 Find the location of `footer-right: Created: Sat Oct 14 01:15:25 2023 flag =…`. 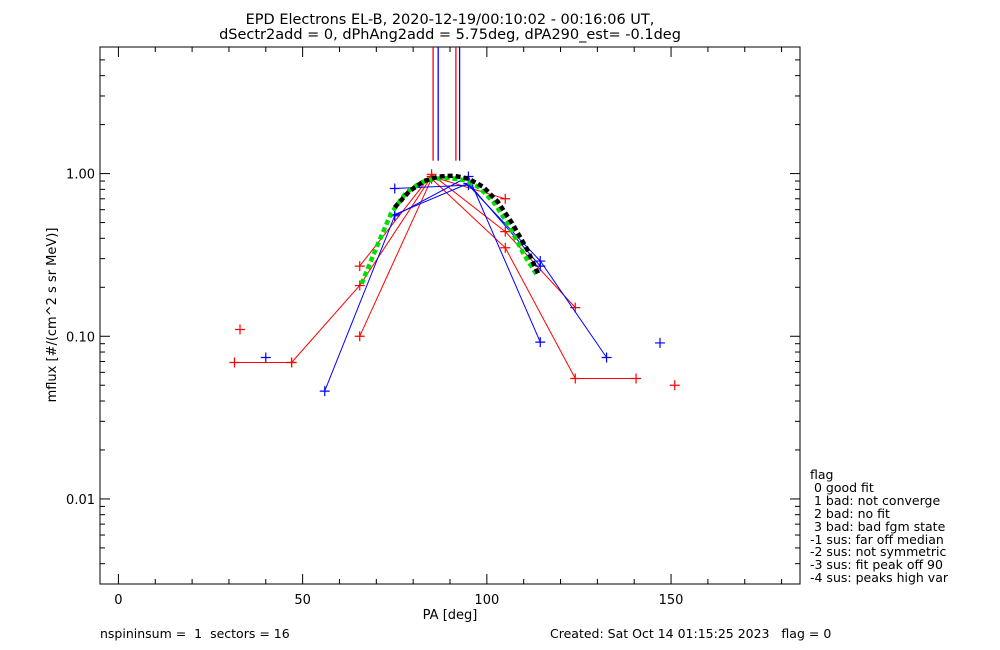

footer-right: Created: Sat Oct 14 01:15:25 2023 flag =… is located at coordinates (691, 633).